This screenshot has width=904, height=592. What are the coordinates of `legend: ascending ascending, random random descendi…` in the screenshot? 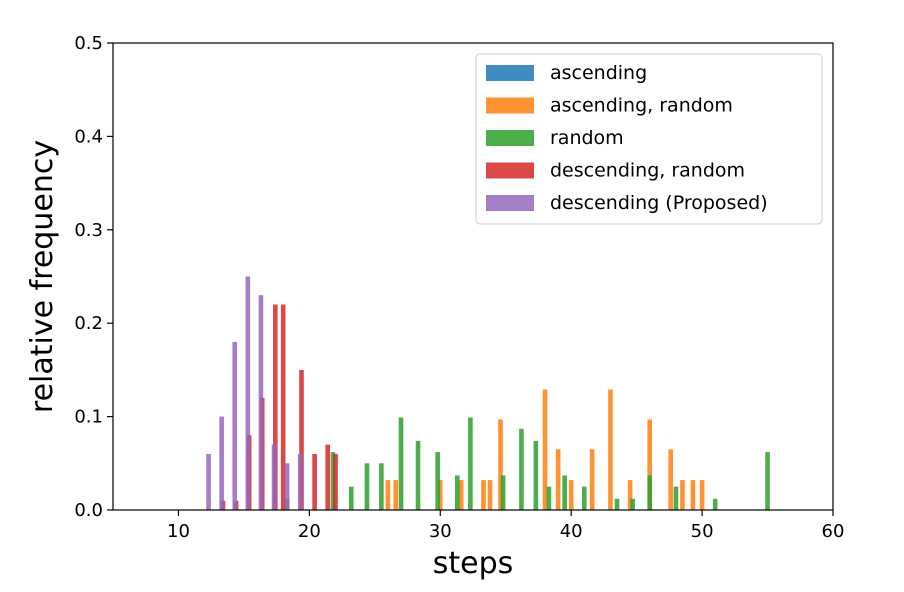 It's located at (649, 139).